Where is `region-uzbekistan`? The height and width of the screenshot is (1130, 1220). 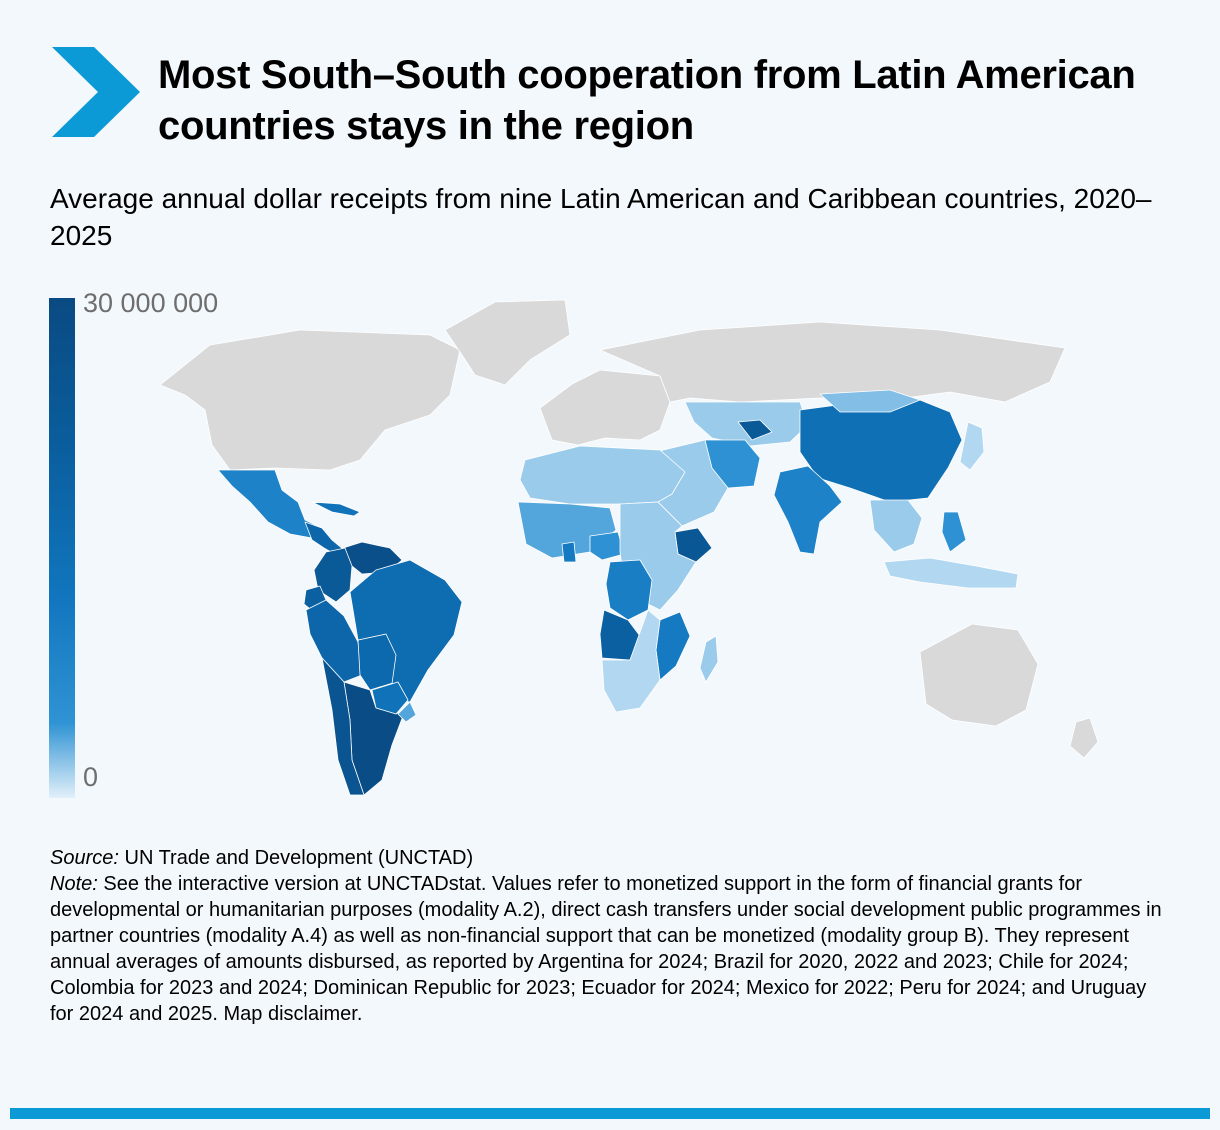
region-uzbekistan is located at coordinates (755, 430).